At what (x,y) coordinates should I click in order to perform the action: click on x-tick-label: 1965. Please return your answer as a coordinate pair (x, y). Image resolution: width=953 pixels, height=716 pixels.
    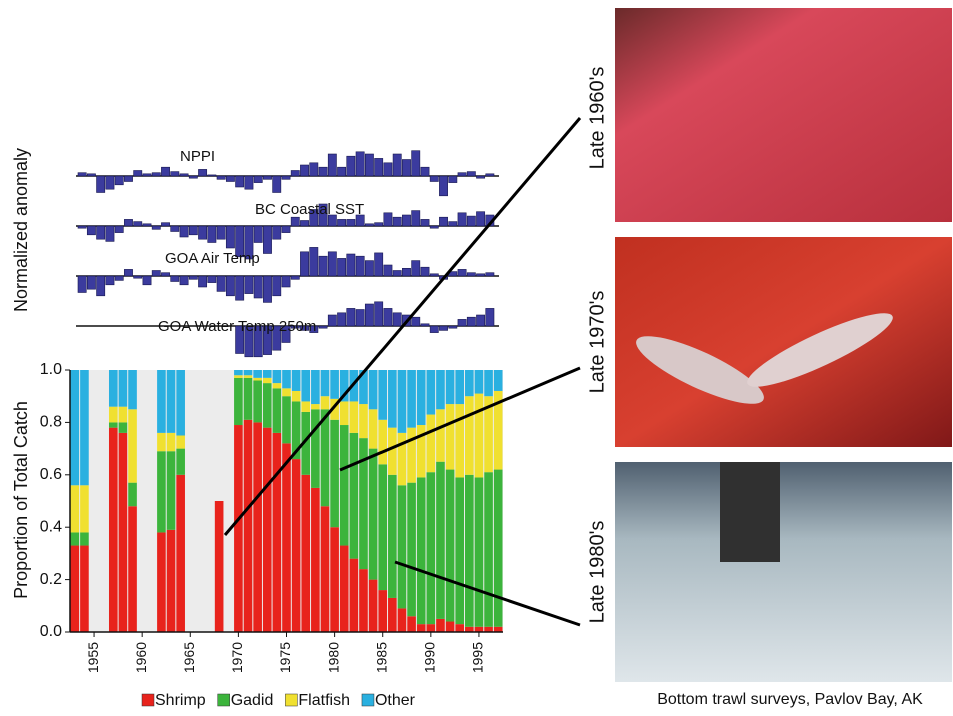
    Looking at the image, I should click on (189, 657).